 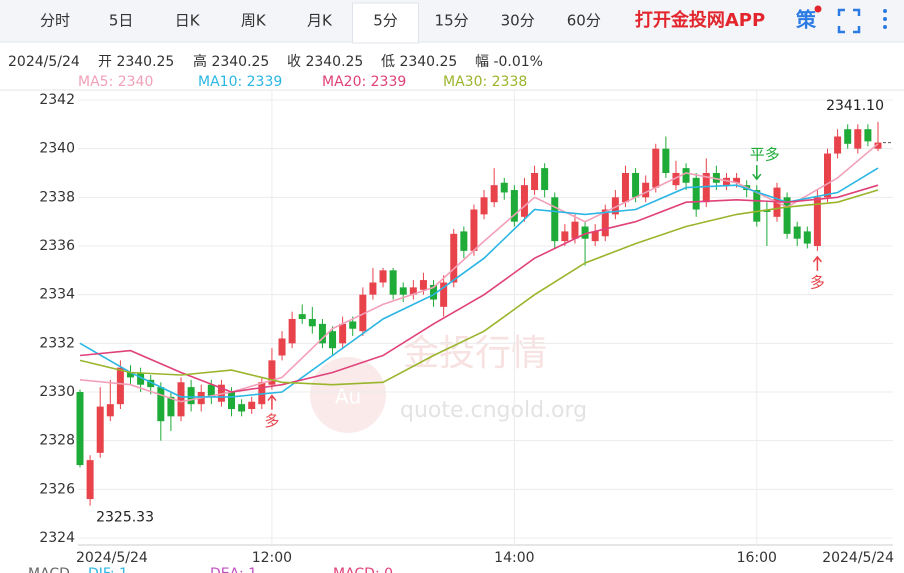 I want to click on y-tick-label: 2342, so click(x=57, y=100).